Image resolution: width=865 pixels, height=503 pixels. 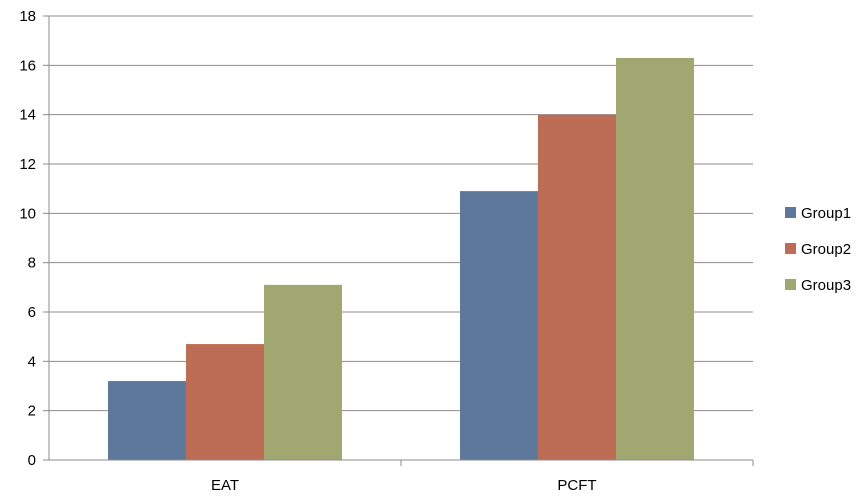 What do you see at coordinates (27, 115) in the screenshot?
I see `y-tick-label: 14` at bounding box center [27, 115].